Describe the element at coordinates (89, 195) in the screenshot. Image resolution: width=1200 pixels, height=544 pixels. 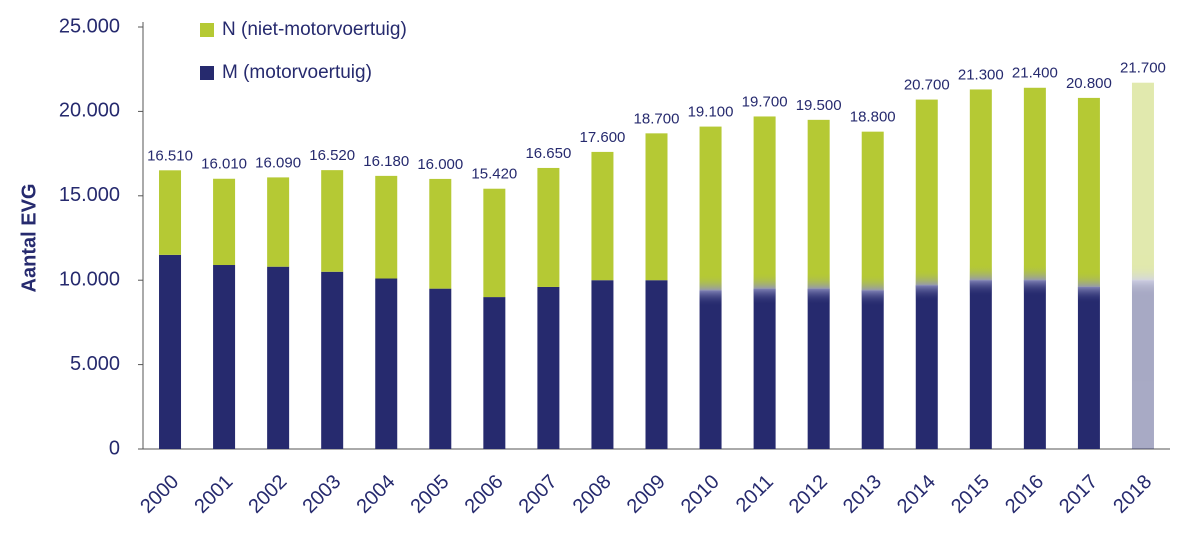
I see `y-tick-label: 15.000` at that location.